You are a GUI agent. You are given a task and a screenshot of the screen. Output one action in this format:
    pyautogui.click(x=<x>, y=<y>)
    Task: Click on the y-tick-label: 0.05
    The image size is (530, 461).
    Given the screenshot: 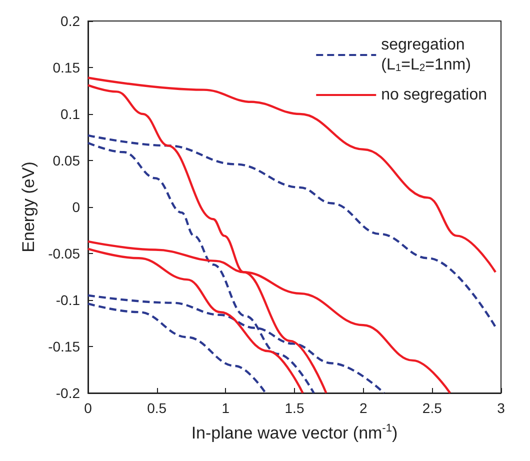 What is the action you would take?
    pyautogui.click(x=66, y=160)
    